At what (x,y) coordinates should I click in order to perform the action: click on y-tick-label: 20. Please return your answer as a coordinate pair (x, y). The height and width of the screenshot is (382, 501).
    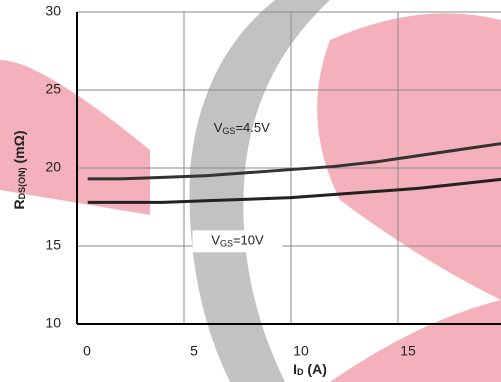
    Looking at the image, I should click on (53, 167).